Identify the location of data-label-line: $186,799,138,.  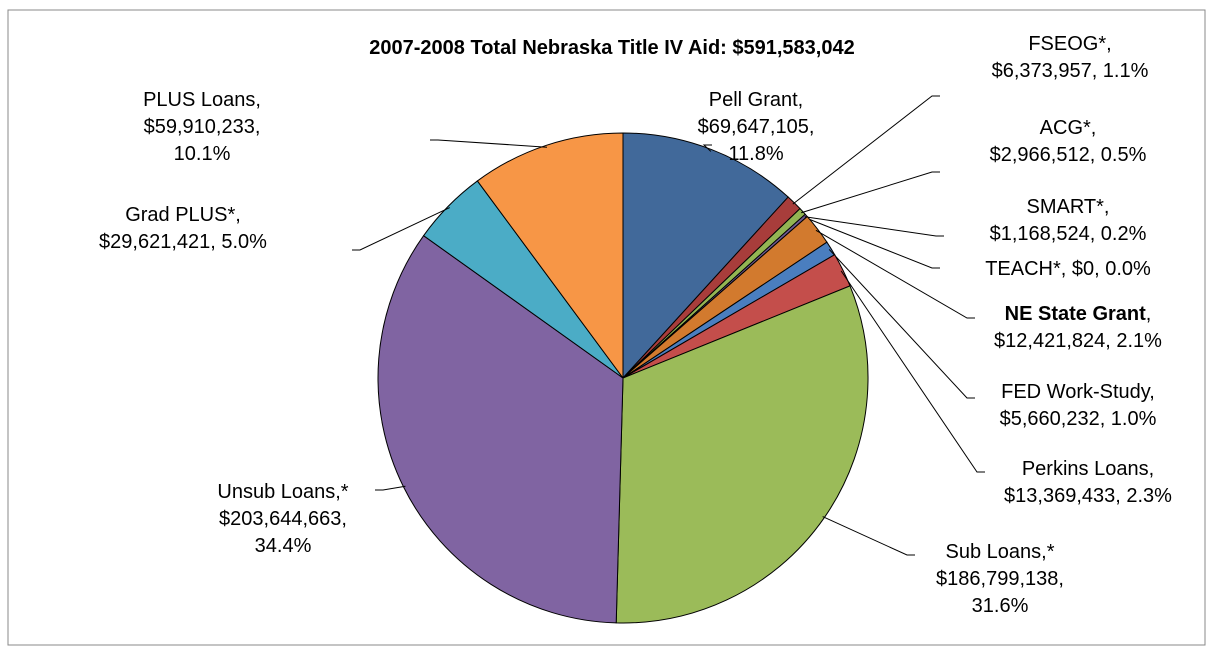
(1000, 579).